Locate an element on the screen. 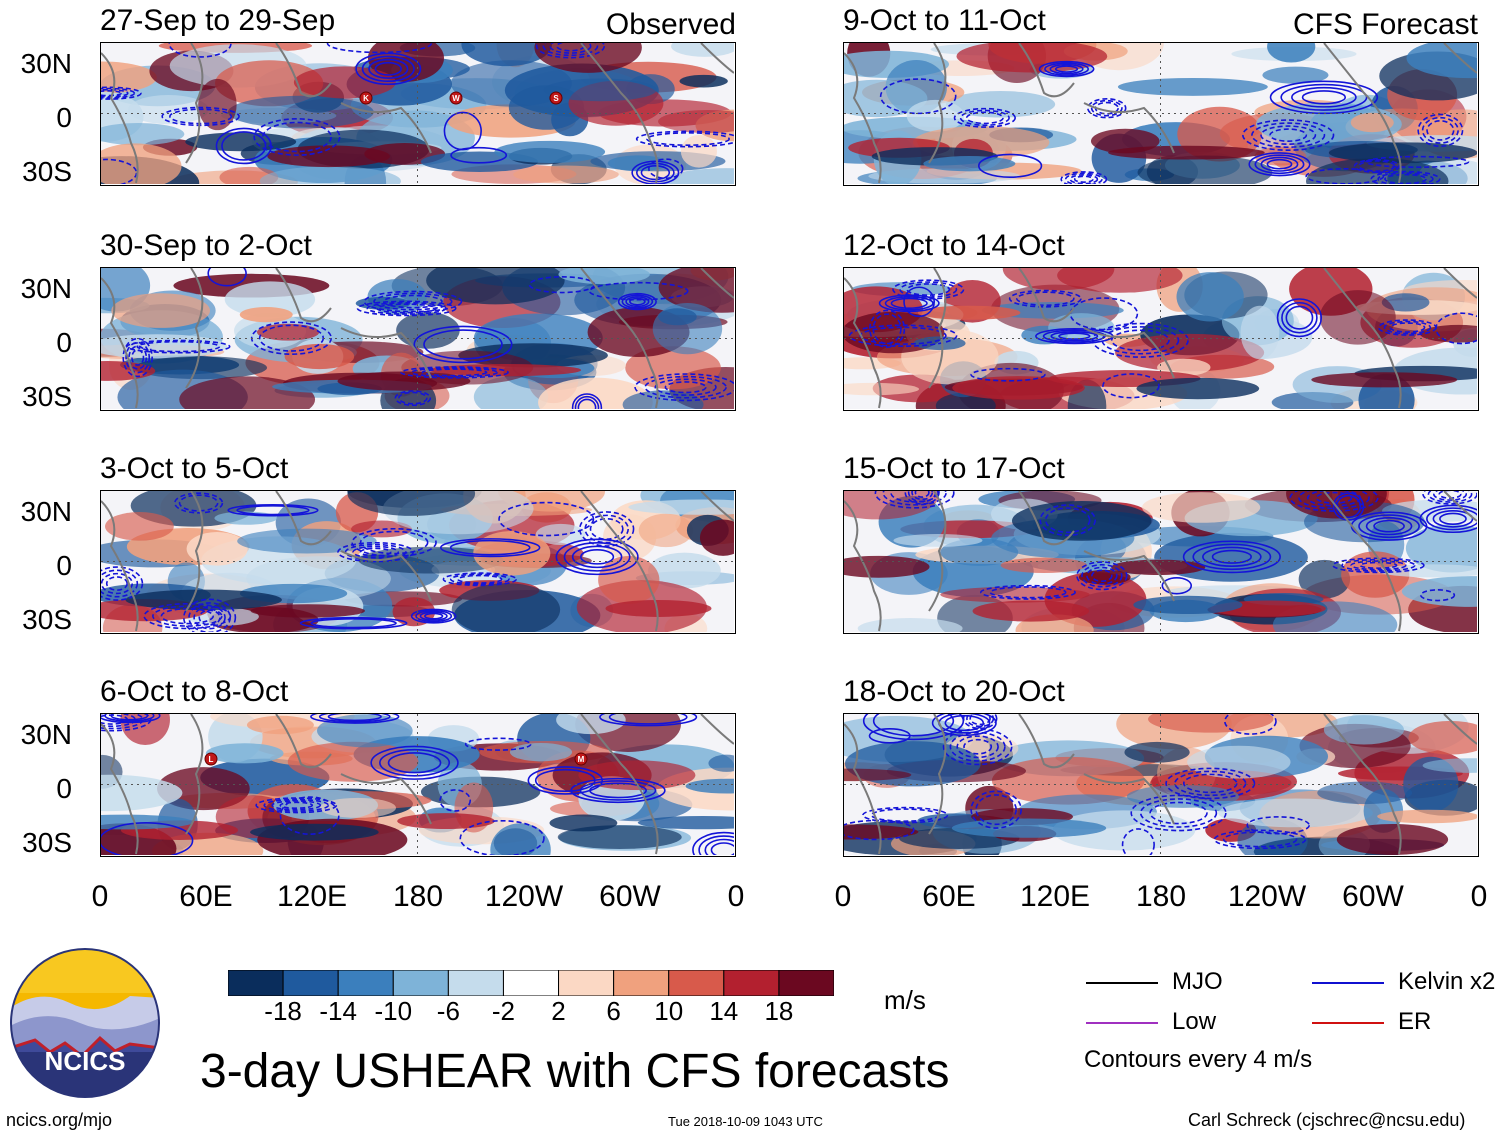 This screenshot has width=1510, height=1137. obs-panel-4-ytick: 30N is located at coordinates (46, 734).